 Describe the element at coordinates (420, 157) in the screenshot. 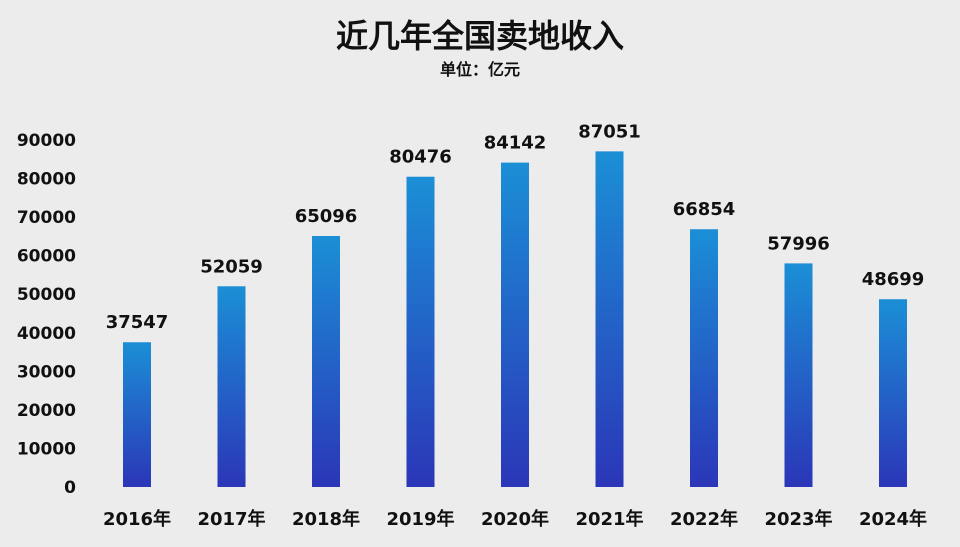

I see `bar-value-label: 80476` at that location.